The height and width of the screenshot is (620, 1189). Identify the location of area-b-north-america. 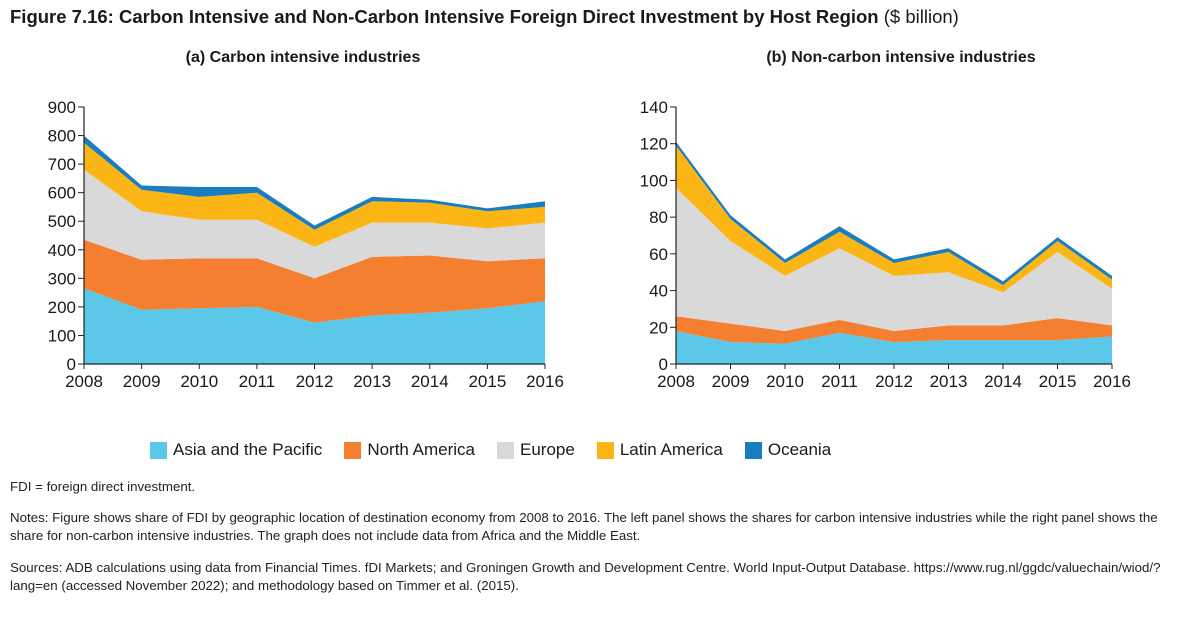
(894, 330).